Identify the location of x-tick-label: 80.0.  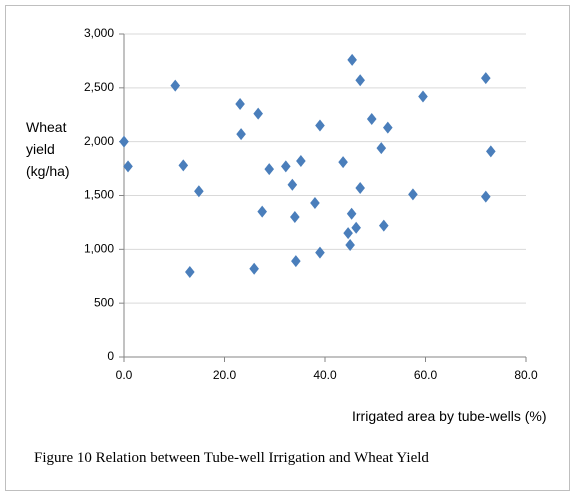
(526, 375).